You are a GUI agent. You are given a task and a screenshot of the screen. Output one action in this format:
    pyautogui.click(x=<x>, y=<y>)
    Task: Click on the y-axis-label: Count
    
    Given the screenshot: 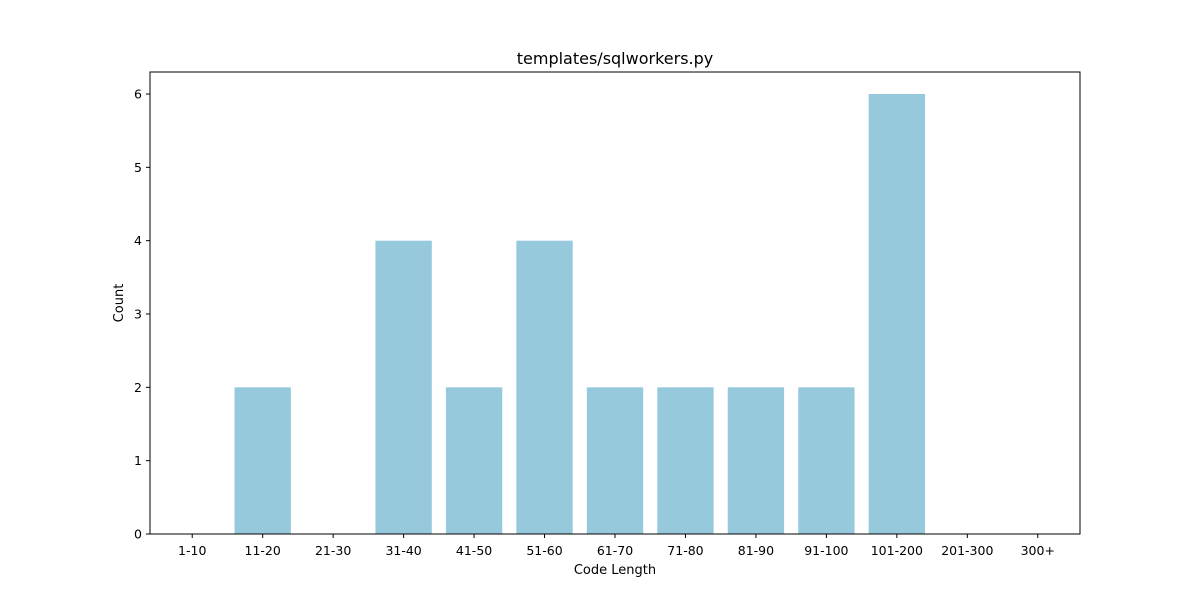 What is the action you would take?
    pyautogui.click(x=119, y=303)
    